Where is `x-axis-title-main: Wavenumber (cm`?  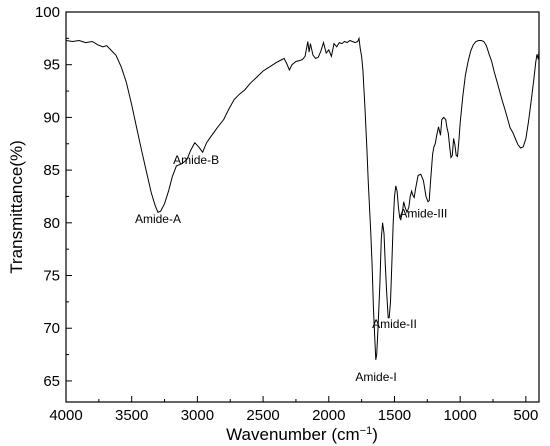
x-axis-title-main: Wavenumber (cm is located at coordinates (293, 434).